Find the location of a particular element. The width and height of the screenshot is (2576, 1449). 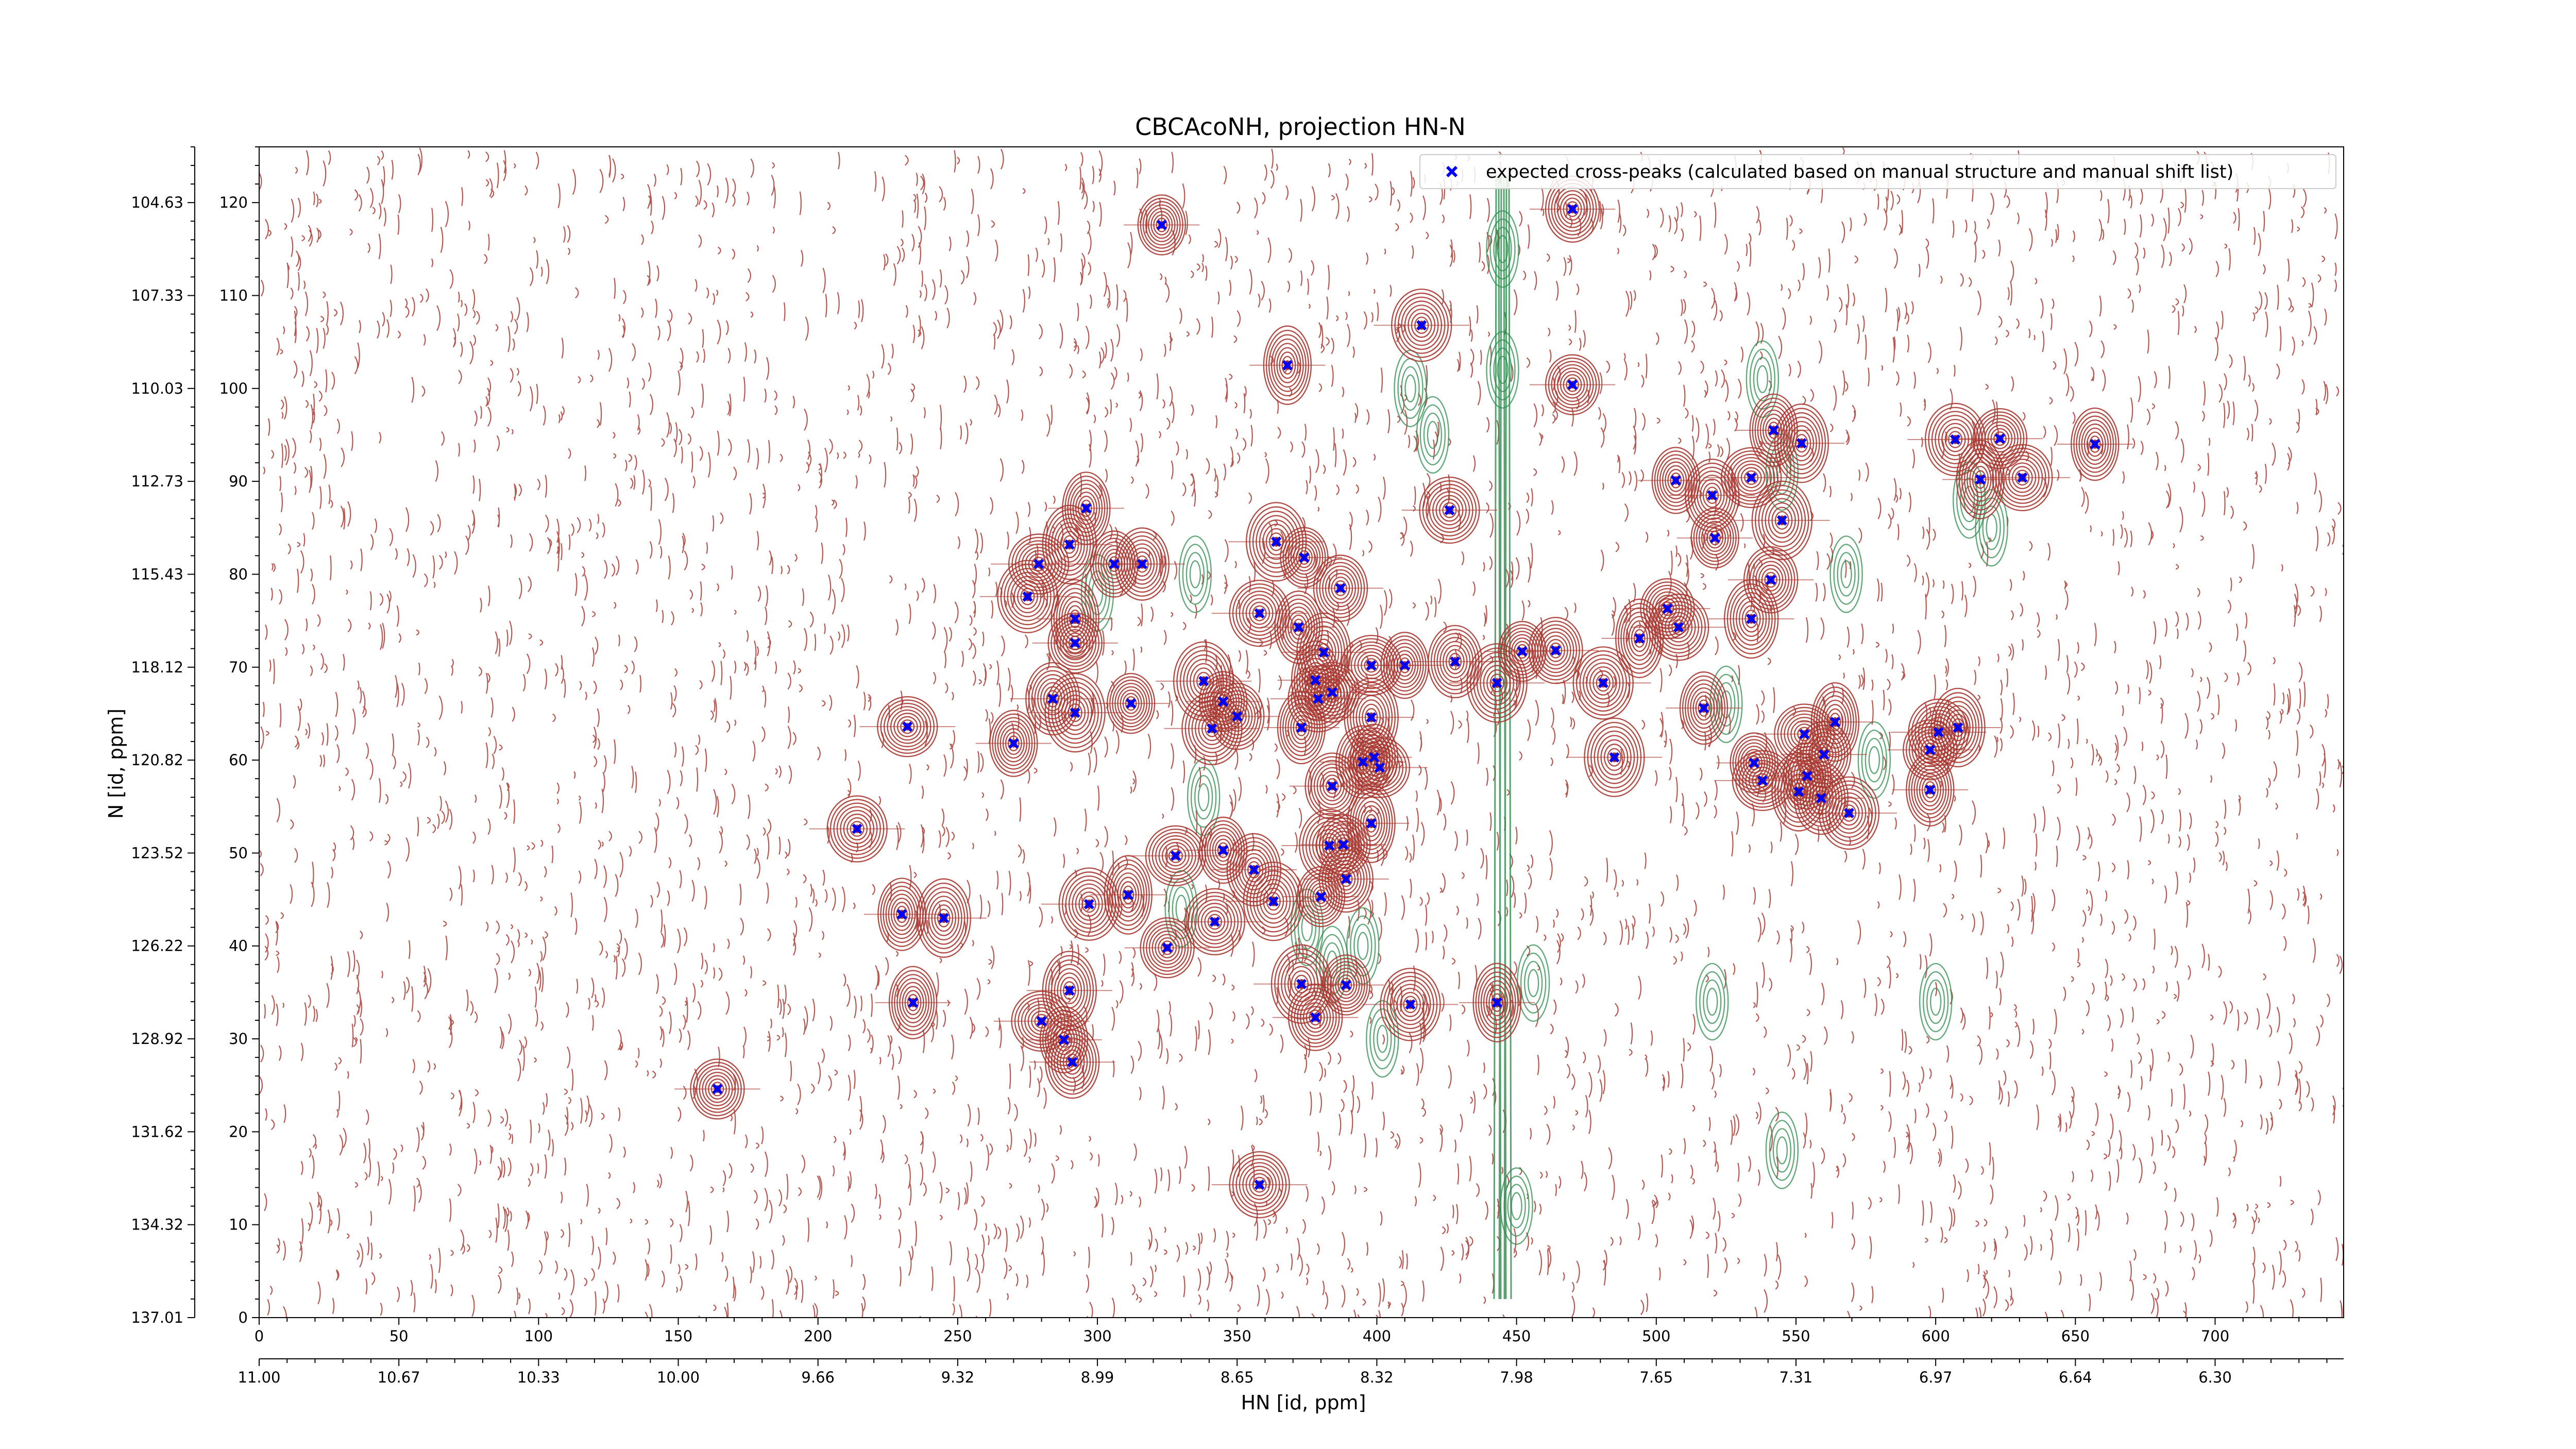

x-tick-label: 700 is located at coordinates (2215, 1336).